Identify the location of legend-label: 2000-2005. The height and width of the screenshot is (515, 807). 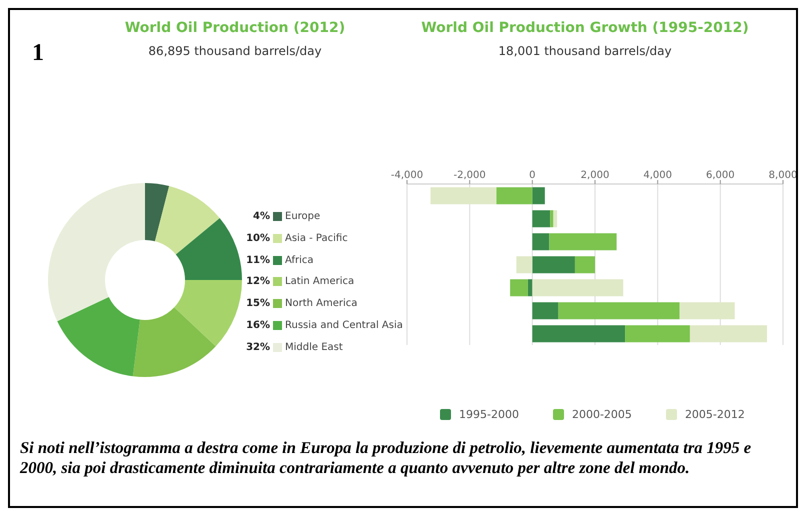
(601, 414).